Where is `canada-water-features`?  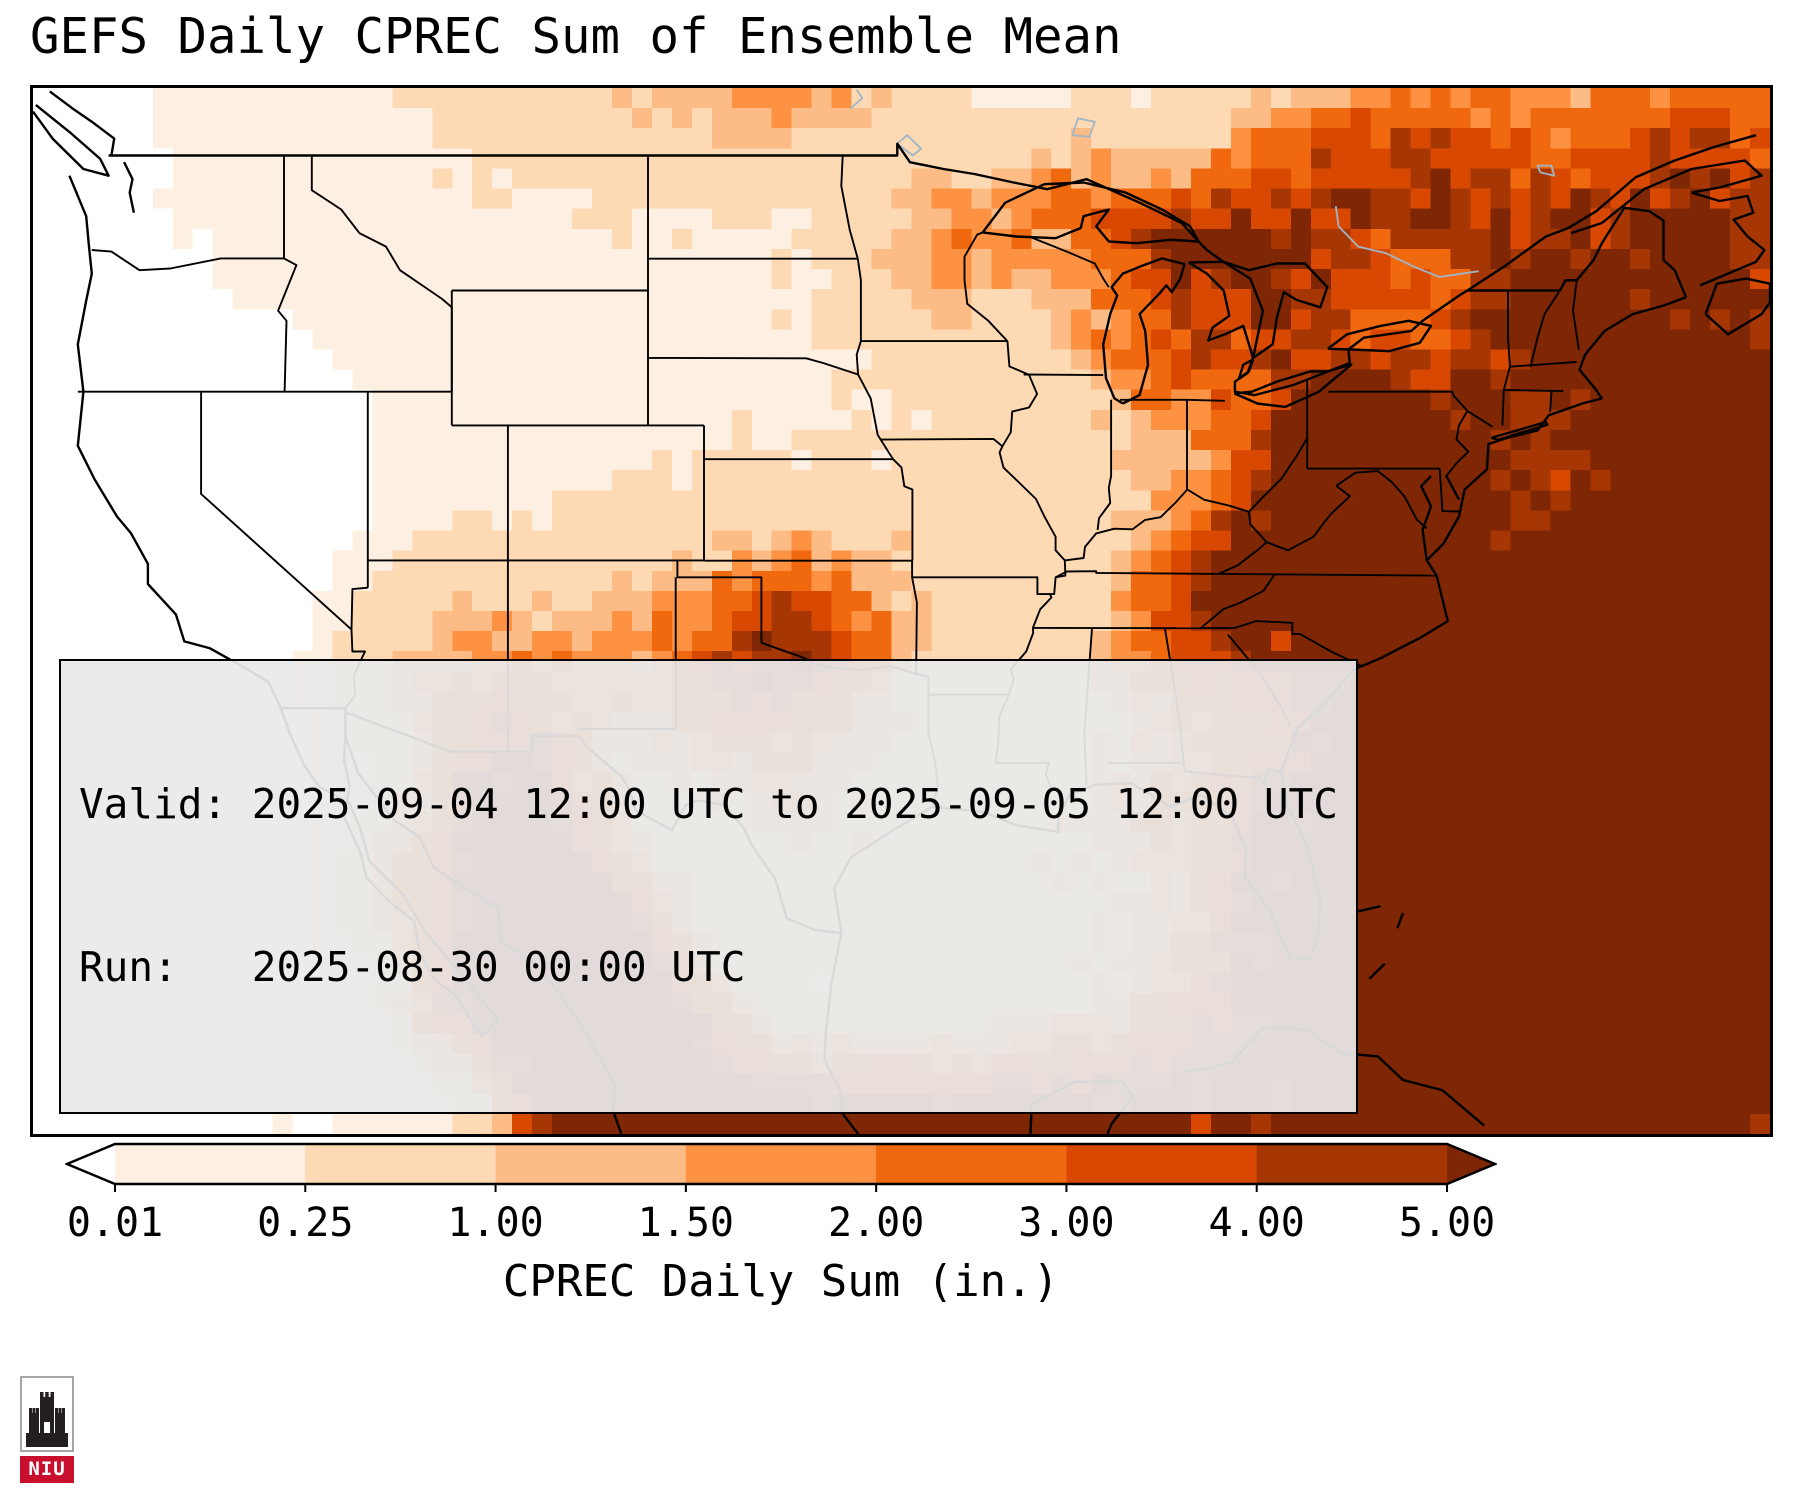 canada-water-features is located at coordinates (1203, 183).